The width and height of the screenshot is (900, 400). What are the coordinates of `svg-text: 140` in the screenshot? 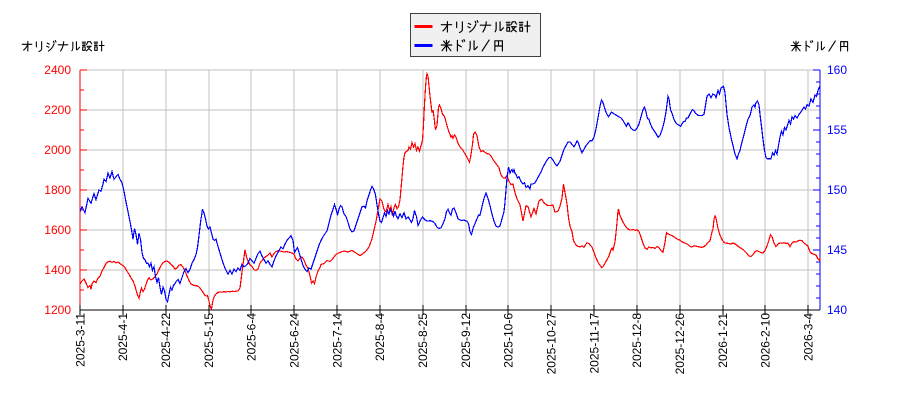 It's located at (837, 310).